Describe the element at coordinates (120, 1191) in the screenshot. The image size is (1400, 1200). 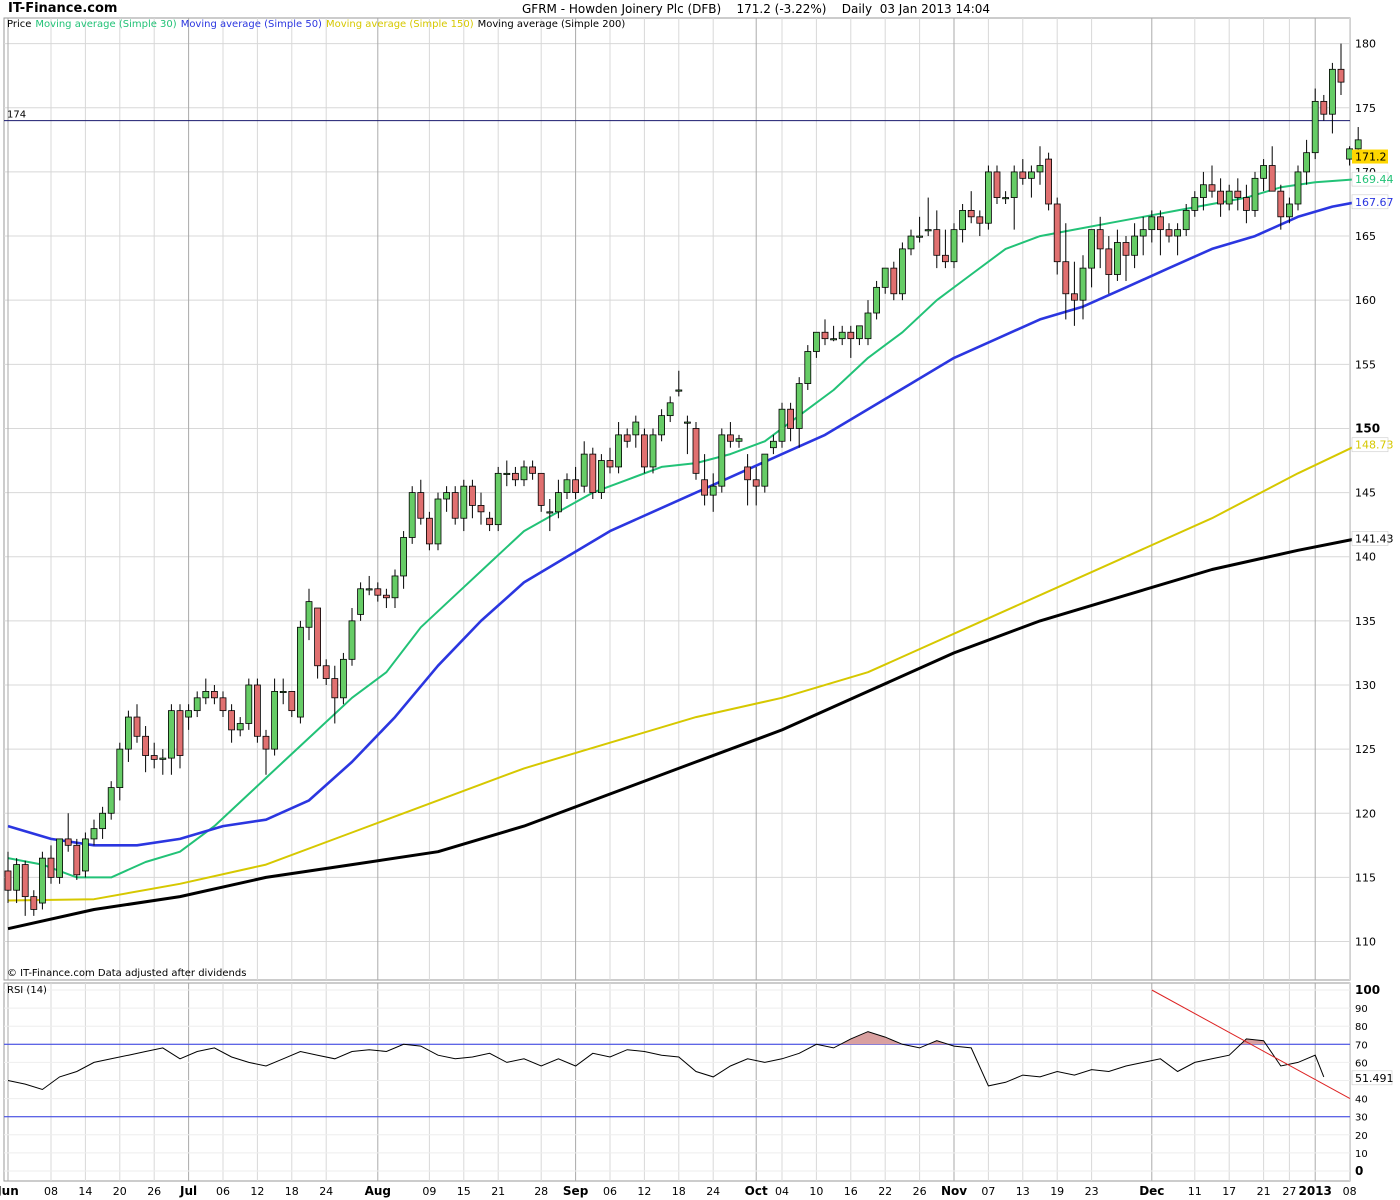
I see `x-tick-label: 20` at that location.